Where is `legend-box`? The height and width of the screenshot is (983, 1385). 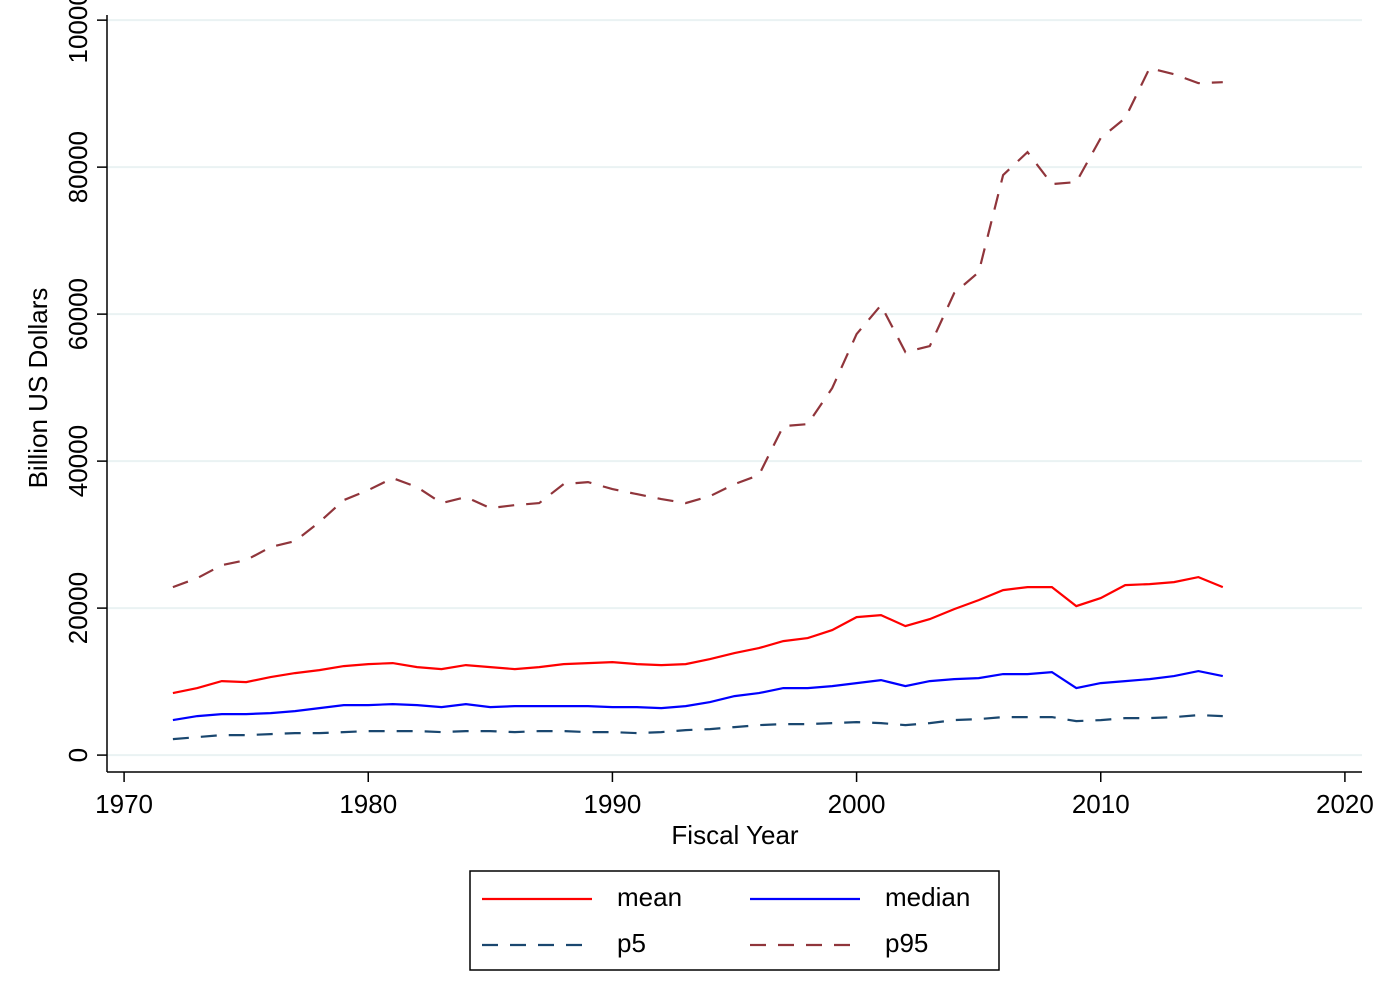 legend-box is located at coordinates (734, 920).